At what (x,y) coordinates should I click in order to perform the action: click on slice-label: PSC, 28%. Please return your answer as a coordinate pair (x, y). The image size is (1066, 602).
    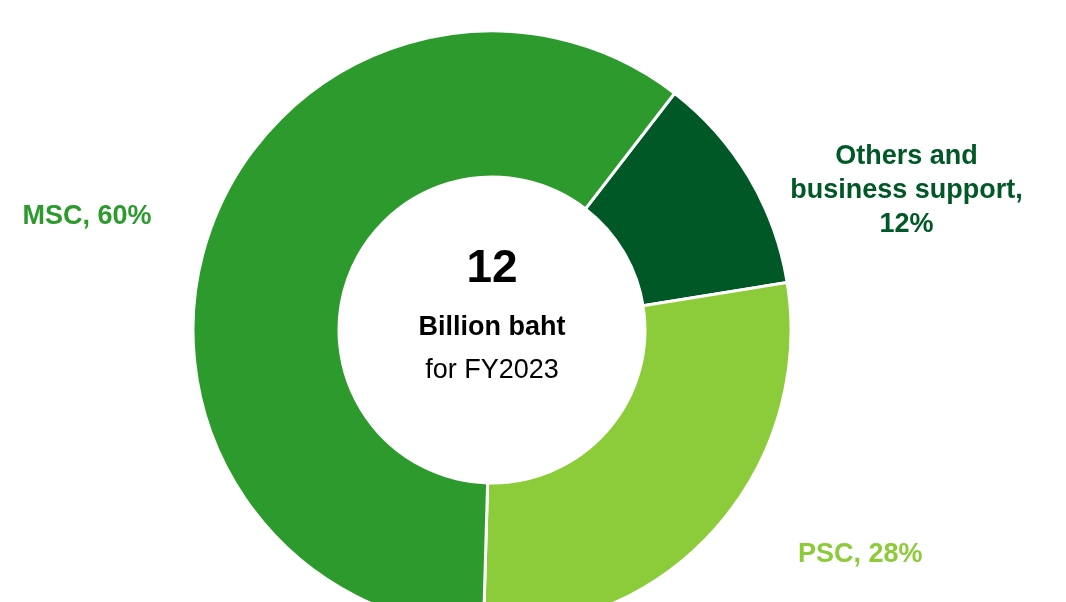
    Looking at the image, I should click on (860, 553).